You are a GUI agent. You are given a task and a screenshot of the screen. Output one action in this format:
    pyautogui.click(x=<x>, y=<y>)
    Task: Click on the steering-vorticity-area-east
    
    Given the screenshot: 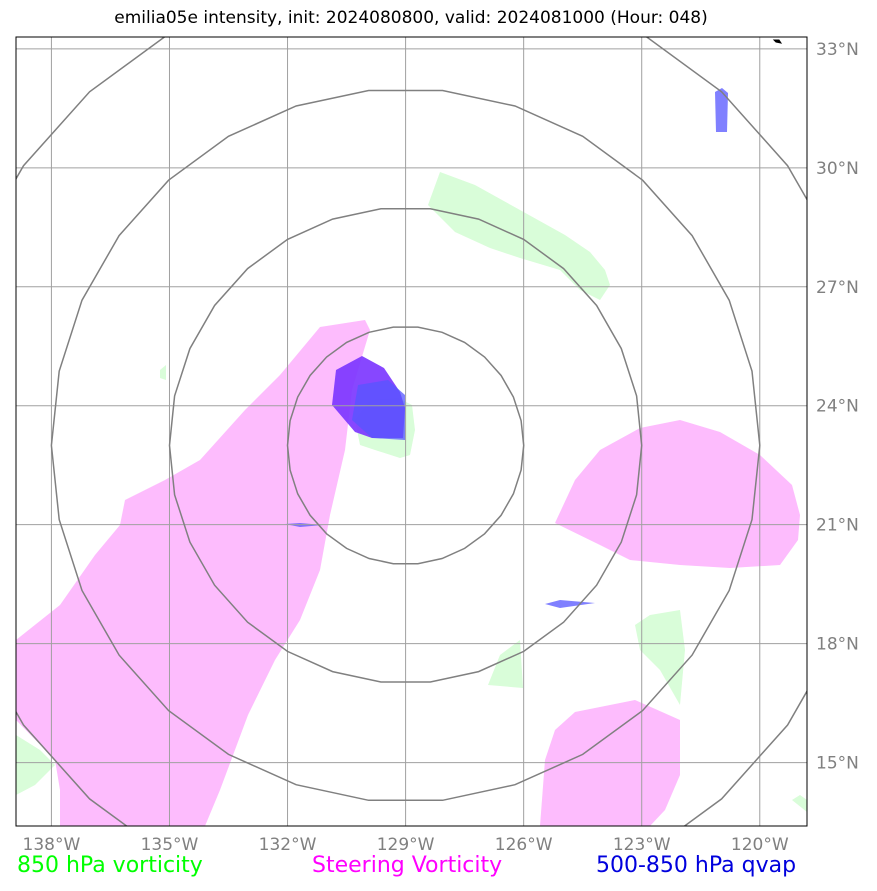 What is the action you would take?
    pyautogui.click(x=677, y=494)
    